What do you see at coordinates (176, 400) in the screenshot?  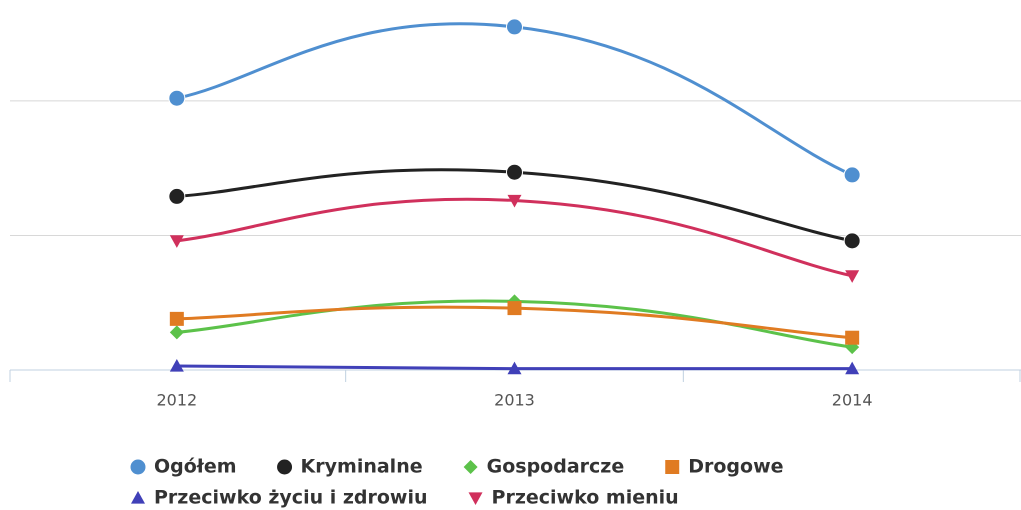 I see `x-tick-label: 2012` at bounding box center [176, 400].